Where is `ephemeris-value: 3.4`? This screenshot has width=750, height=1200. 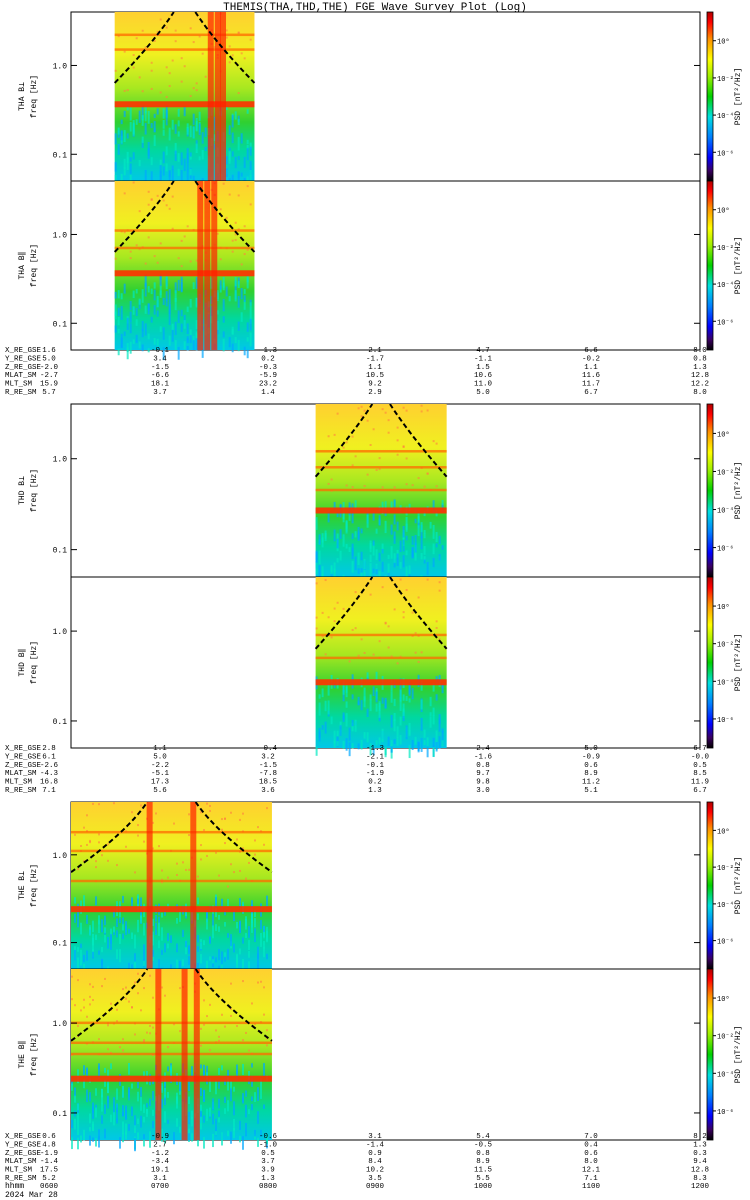
ephemeris-value: 3.4 is located at coordinates (160, 359).